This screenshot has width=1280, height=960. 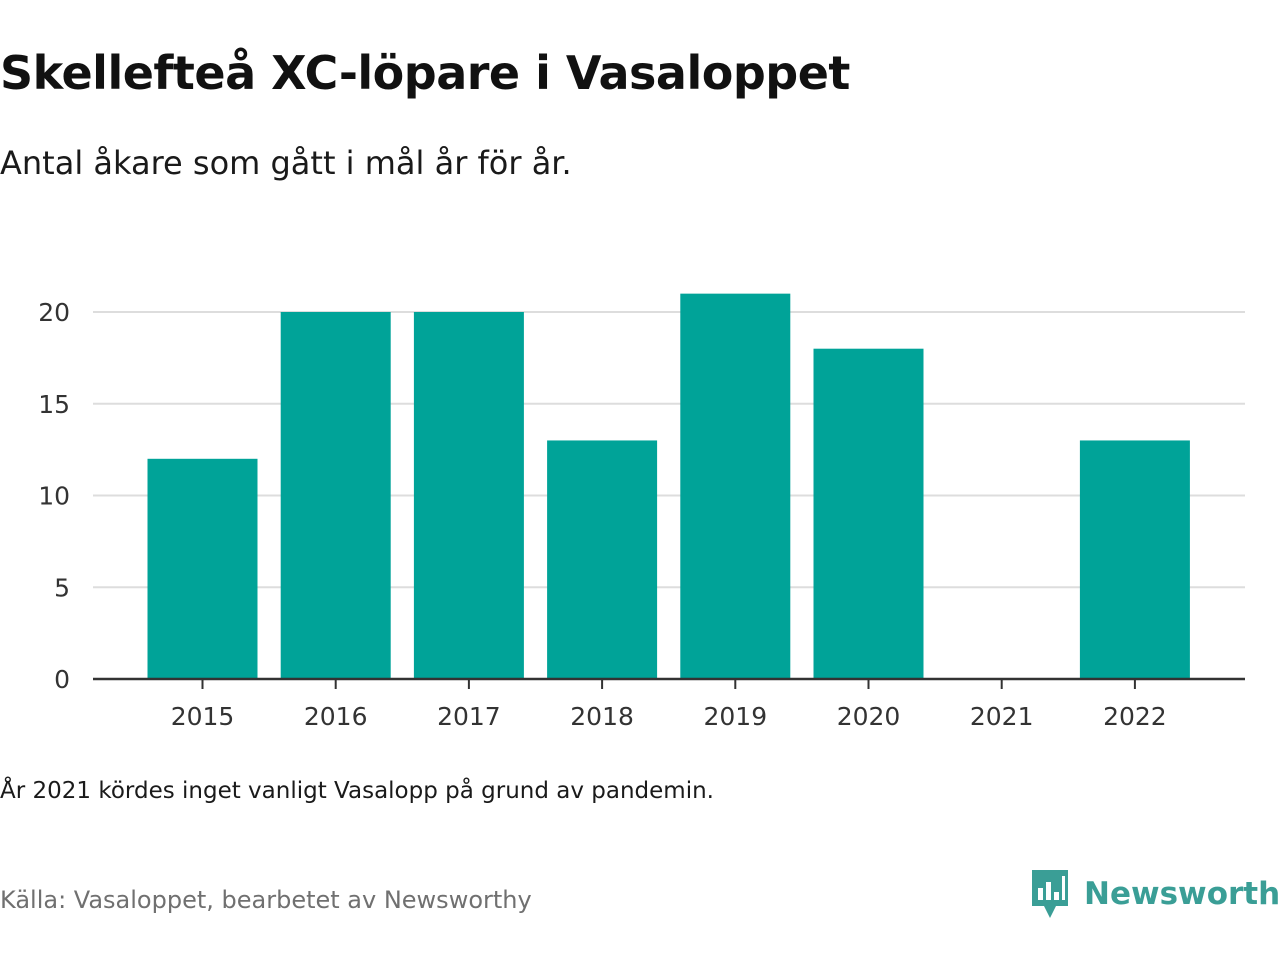 What do you see at coordinates (735, 486) in the screenshot?
I see `bar-2019` at bounding box center [735, 486].